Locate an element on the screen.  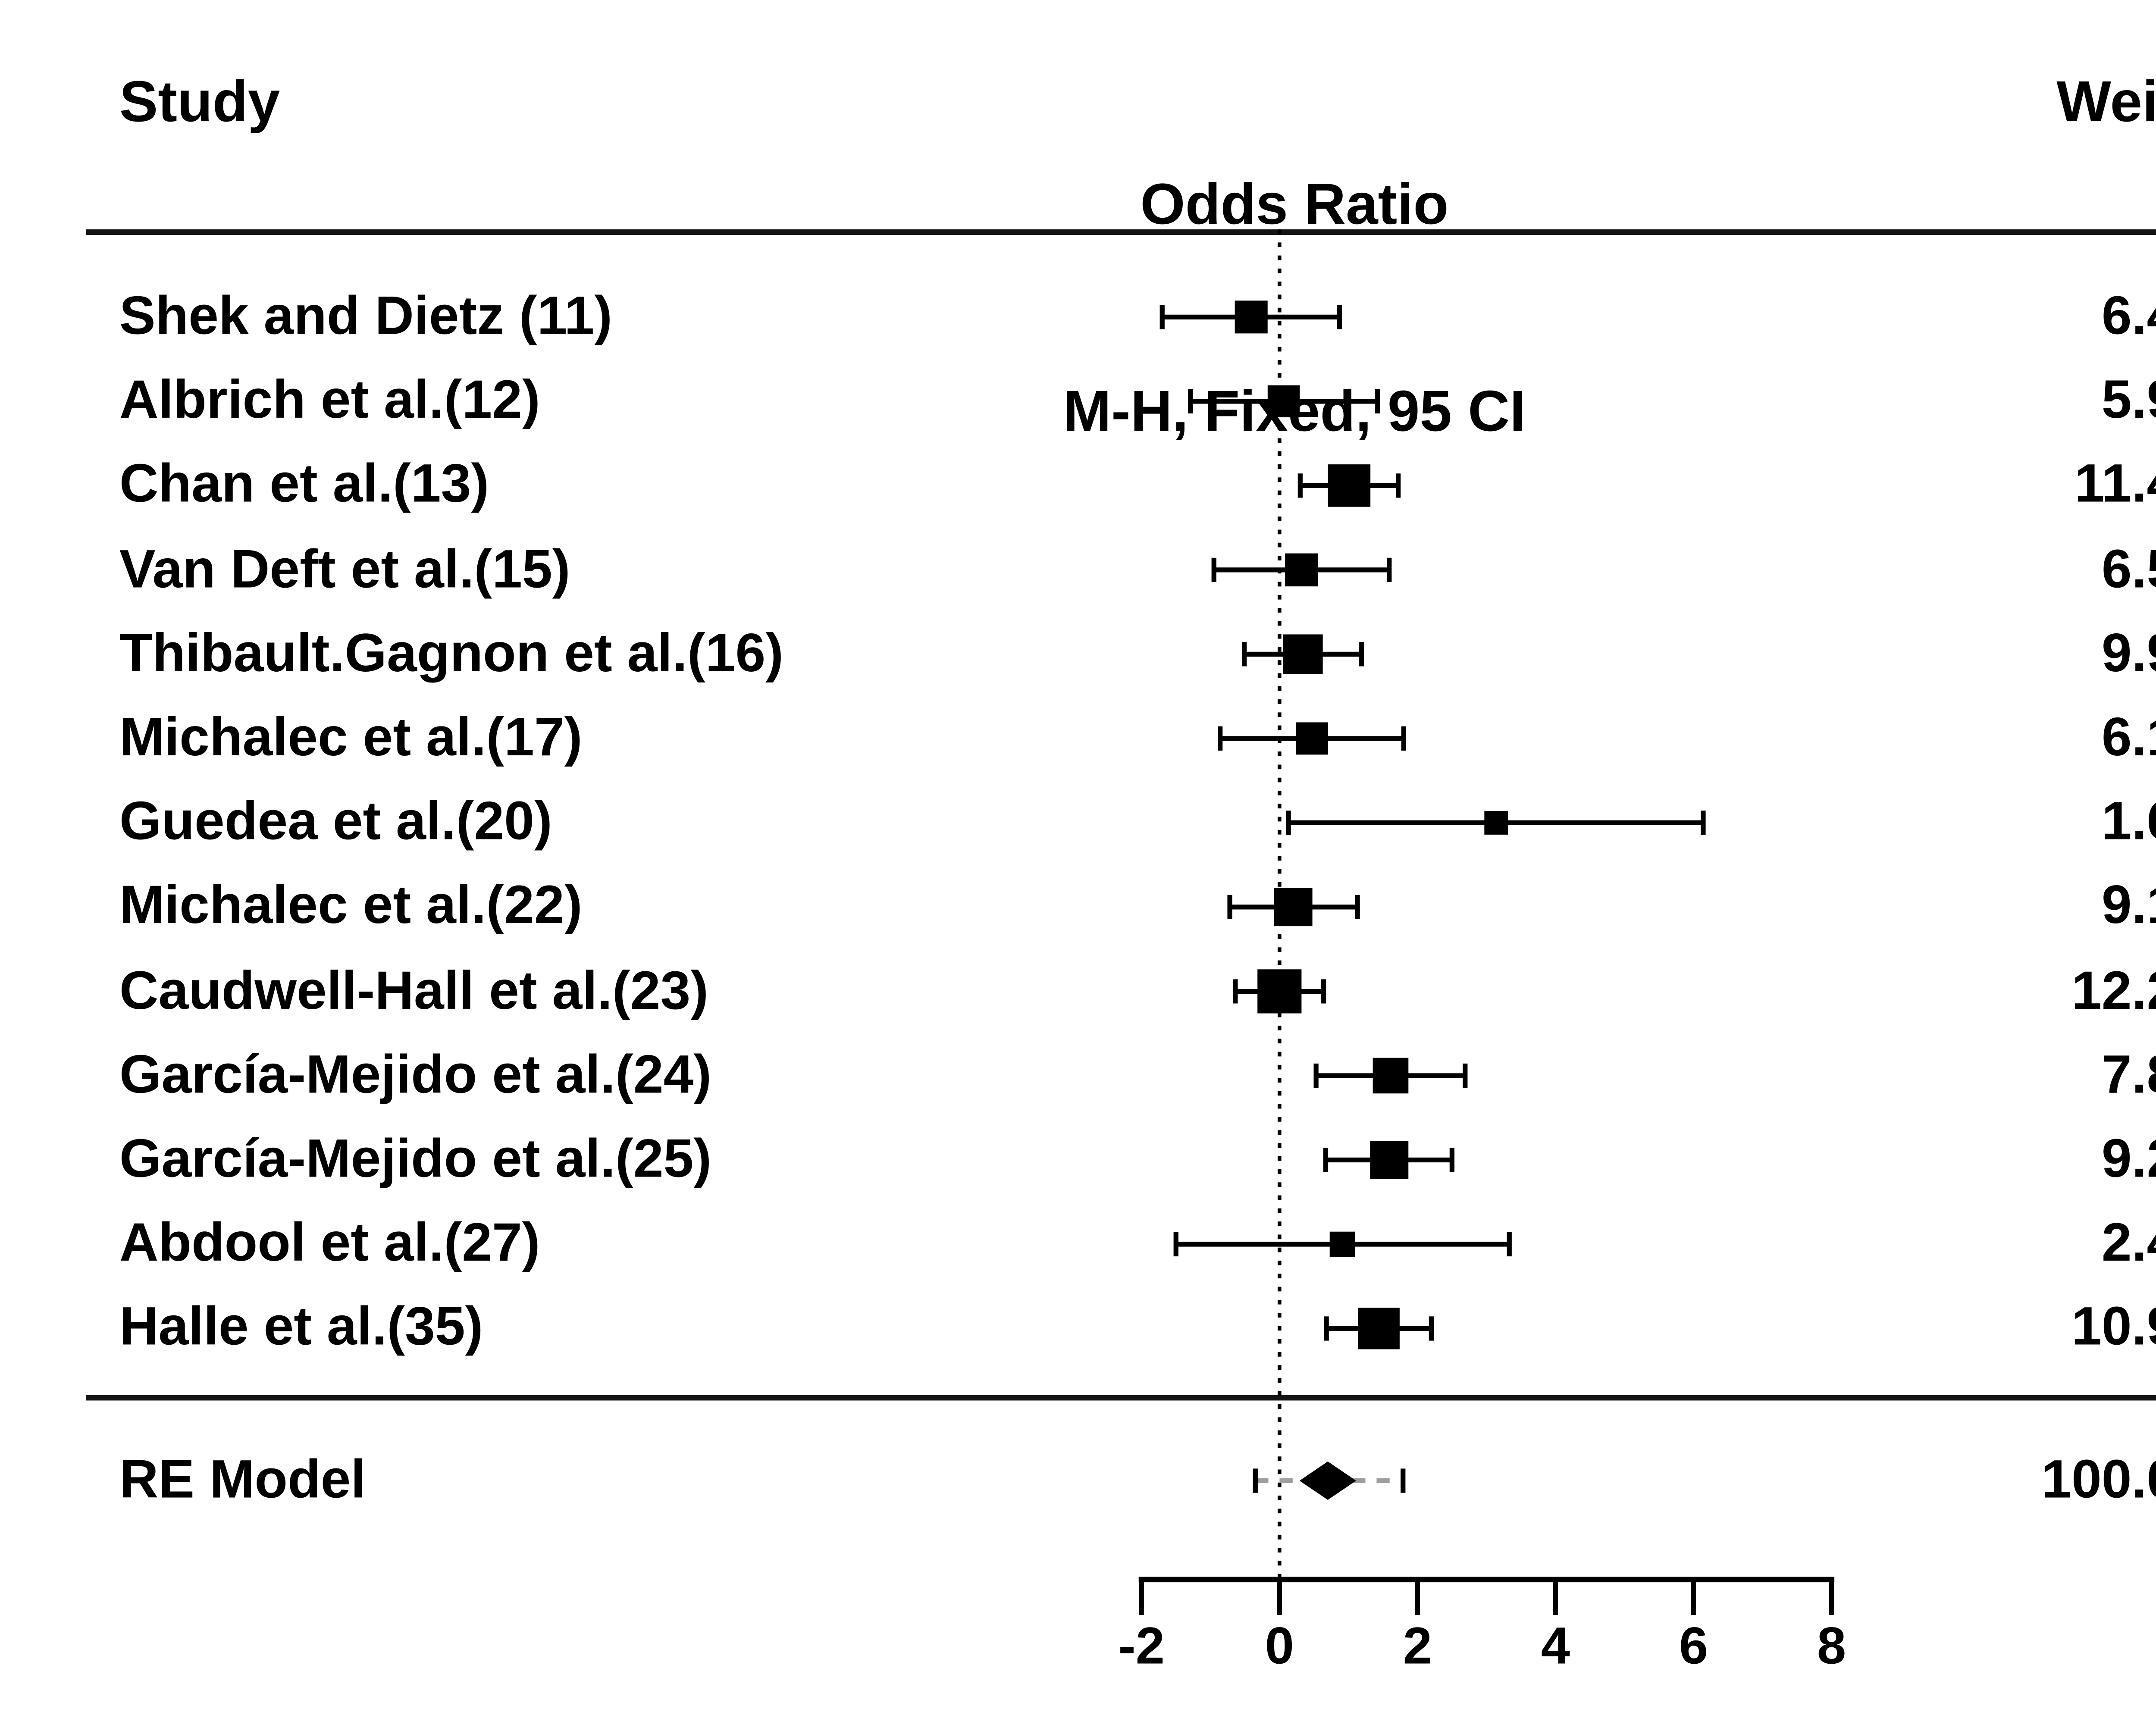
study-weight: 12.25% is located at coordinates (2113, 991).